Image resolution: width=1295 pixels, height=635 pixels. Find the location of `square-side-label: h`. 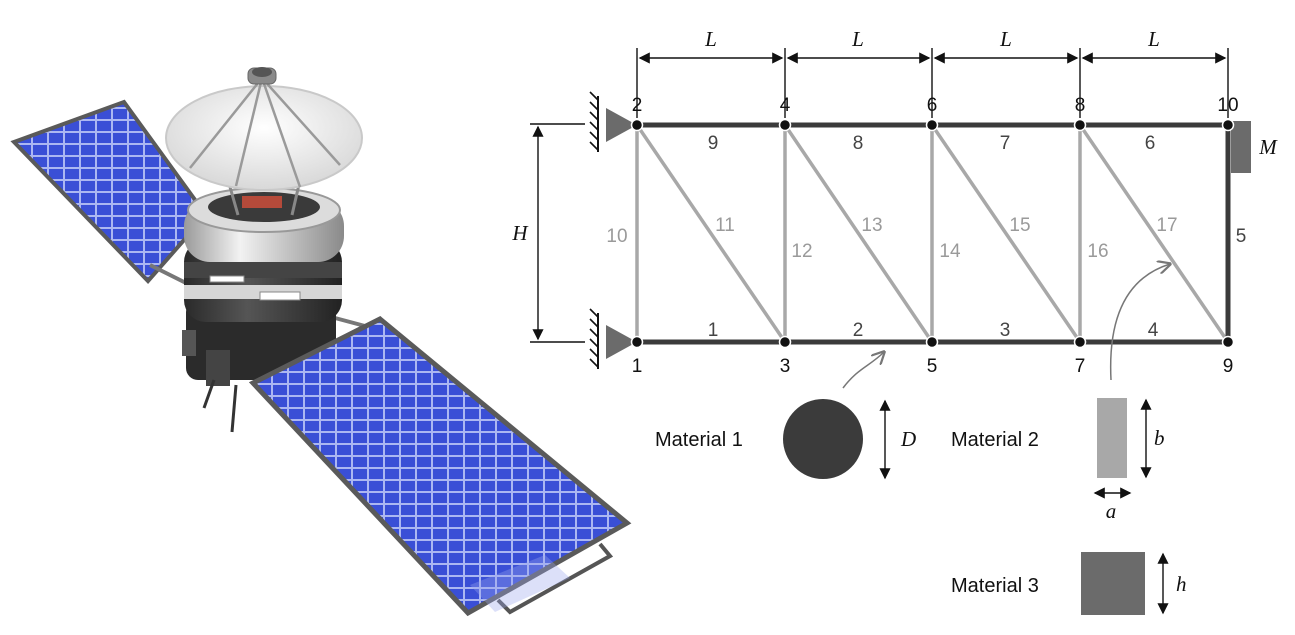

square-side-label: h is located at coordinates (1181, 584).